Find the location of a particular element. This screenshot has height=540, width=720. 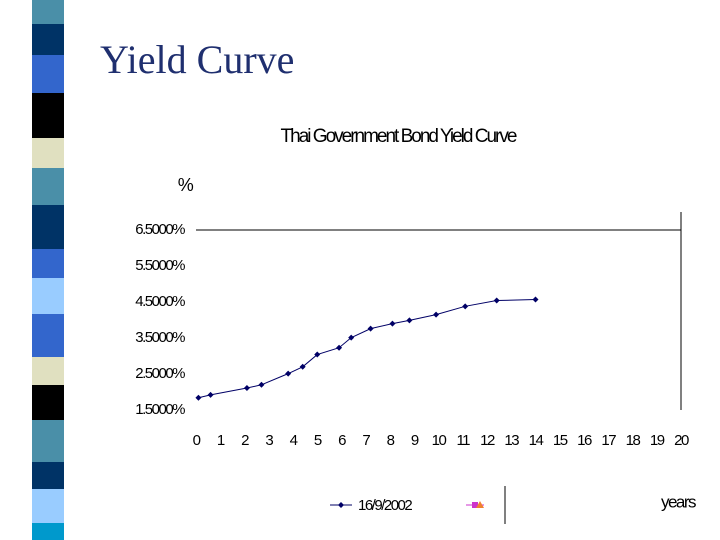

x-tick-label: 9 is located at coordinates (415, 440).